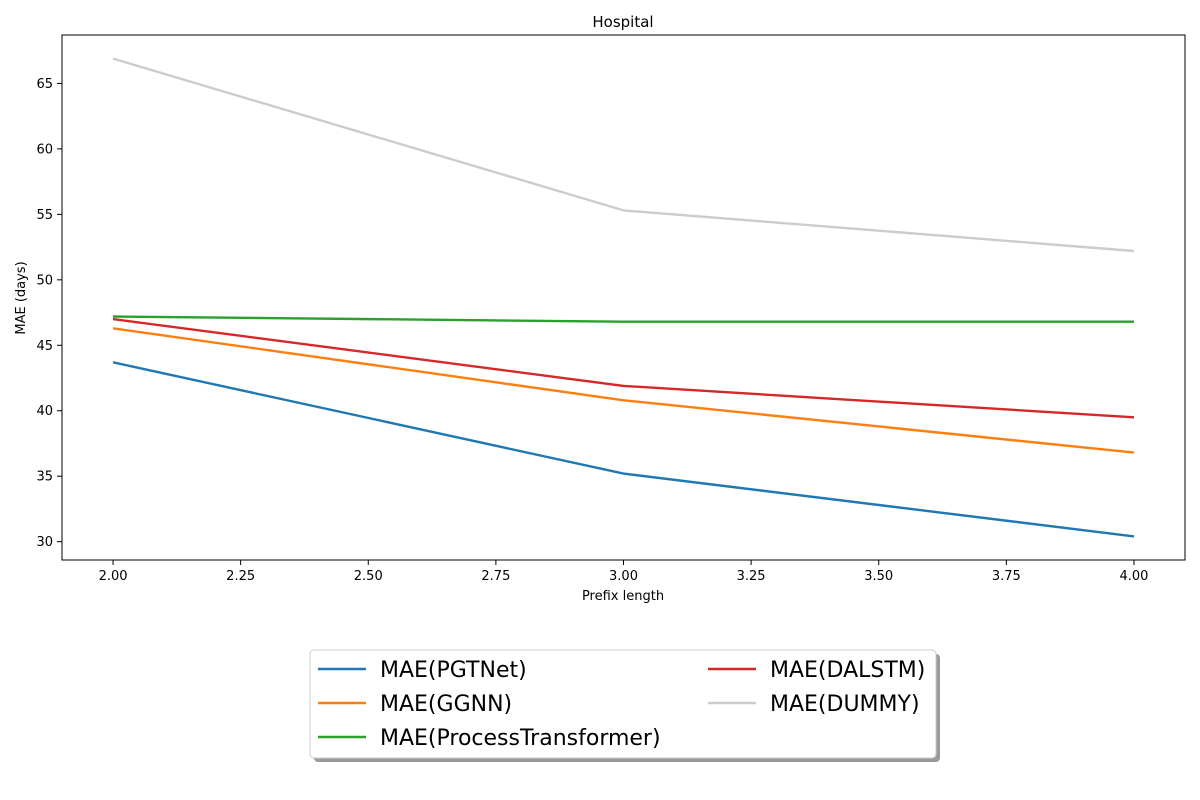 This screenshot has width=1200, height=800. What do you see at coordinates (453, 670) in the screenshot?
I see `legend-label: MAE(PGTNet)` at bounding box center [453, 670].